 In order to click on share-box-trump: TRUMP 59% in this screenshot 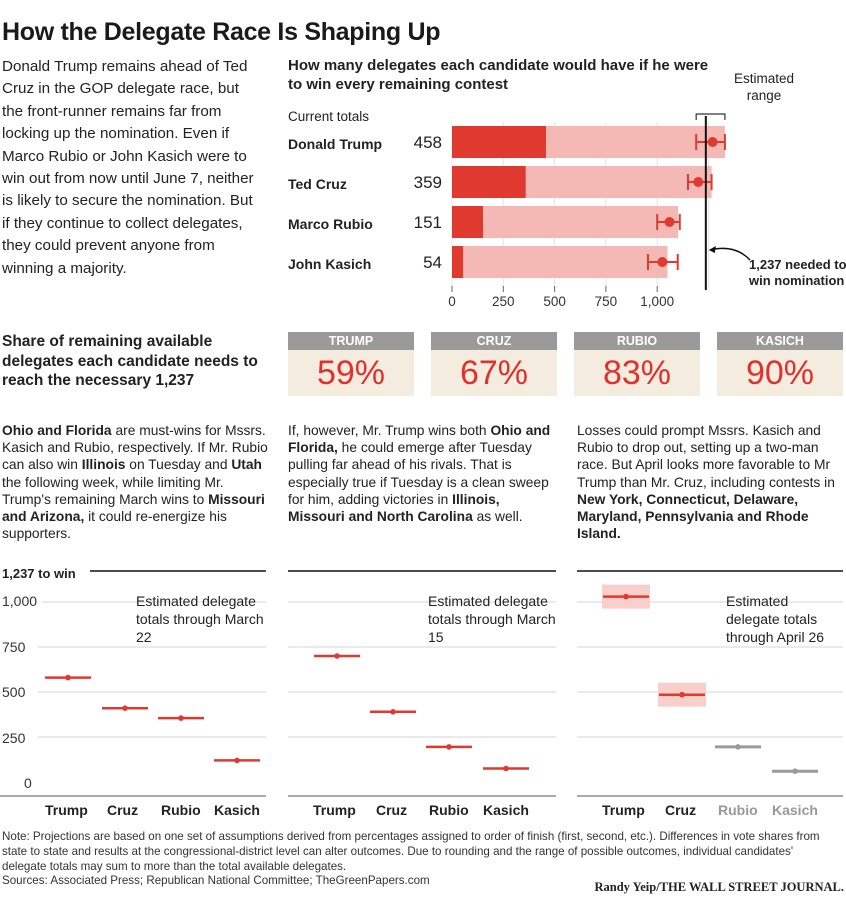, I will do `click(351, 364)`.